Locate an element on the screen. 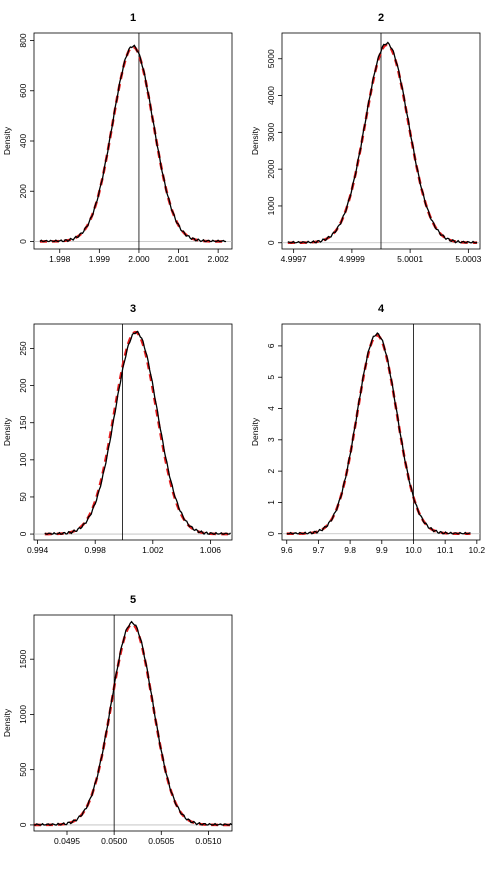 The height and width of the screenshot is (872, 498). y-tick-label: 6 is located at coordinates (271, 345).